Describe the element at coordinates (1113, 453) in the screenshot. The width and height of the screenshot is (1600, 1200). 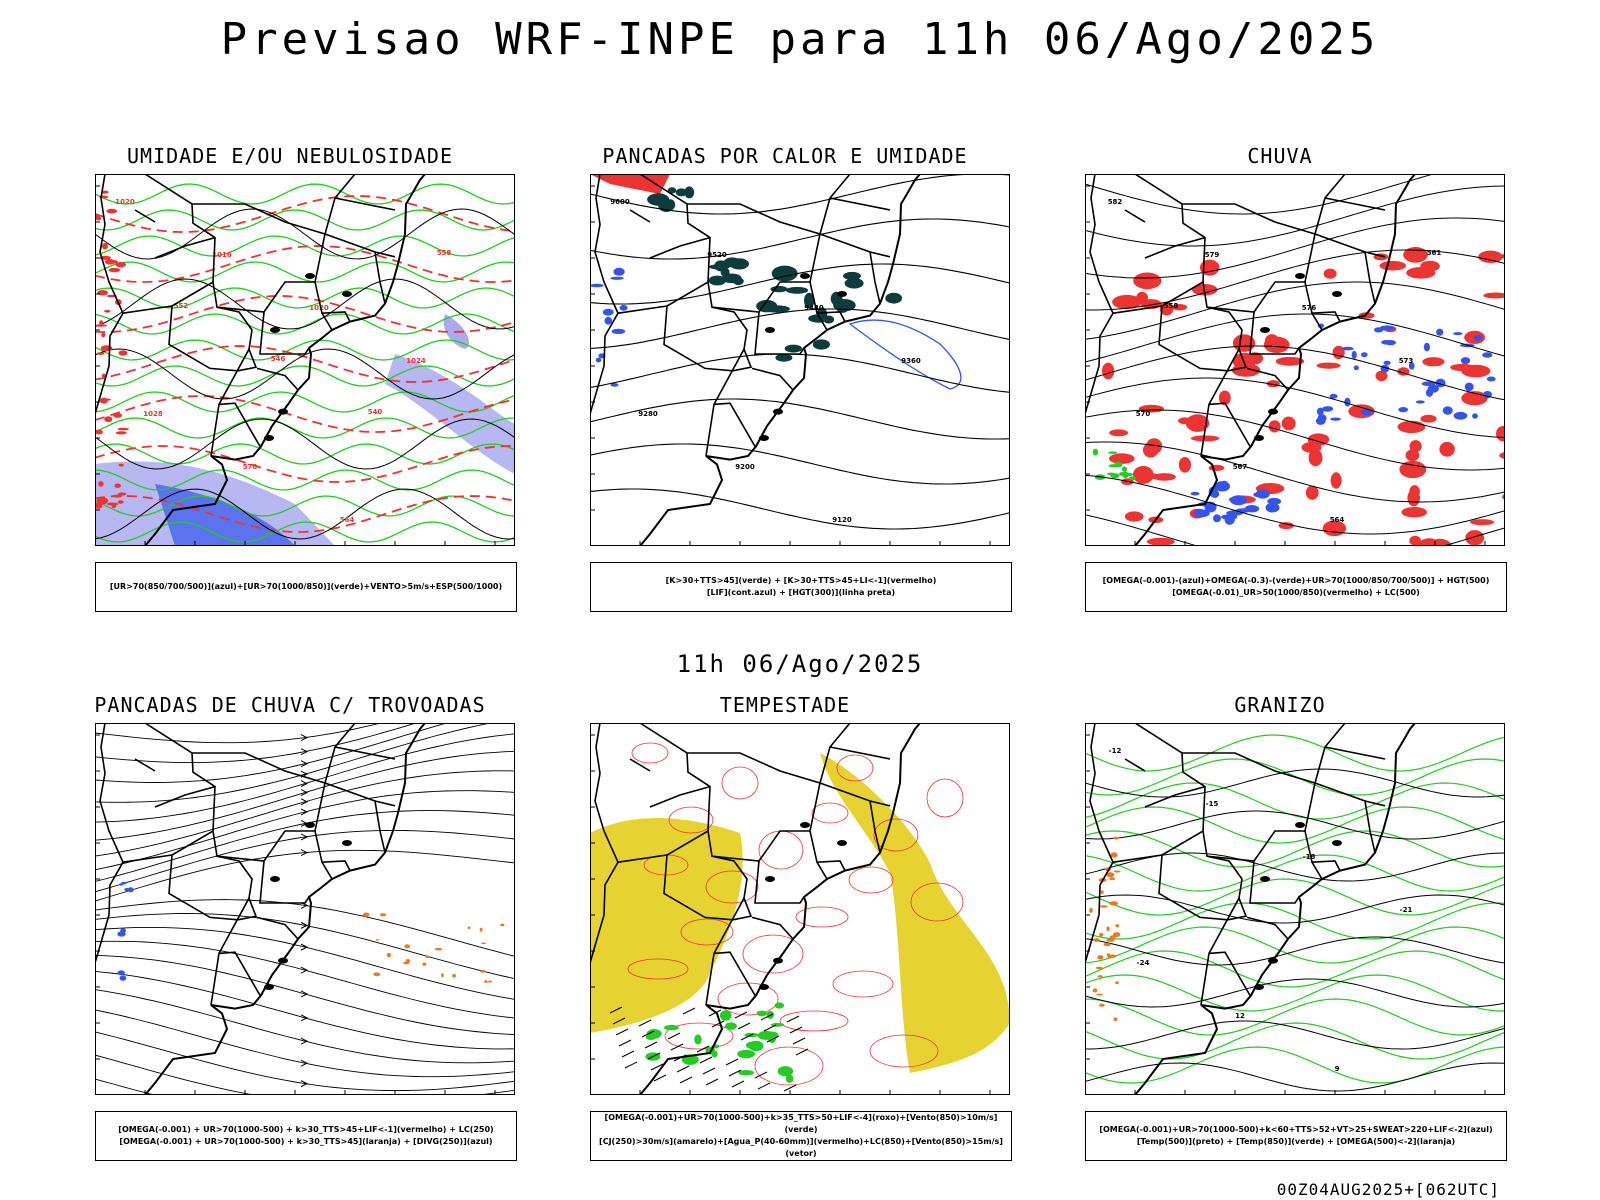
I see `omega-strong-area` at that location.